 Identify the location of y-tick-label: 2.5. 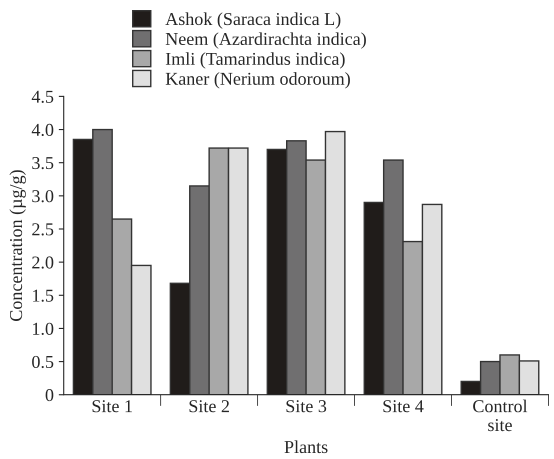
(43, 229).